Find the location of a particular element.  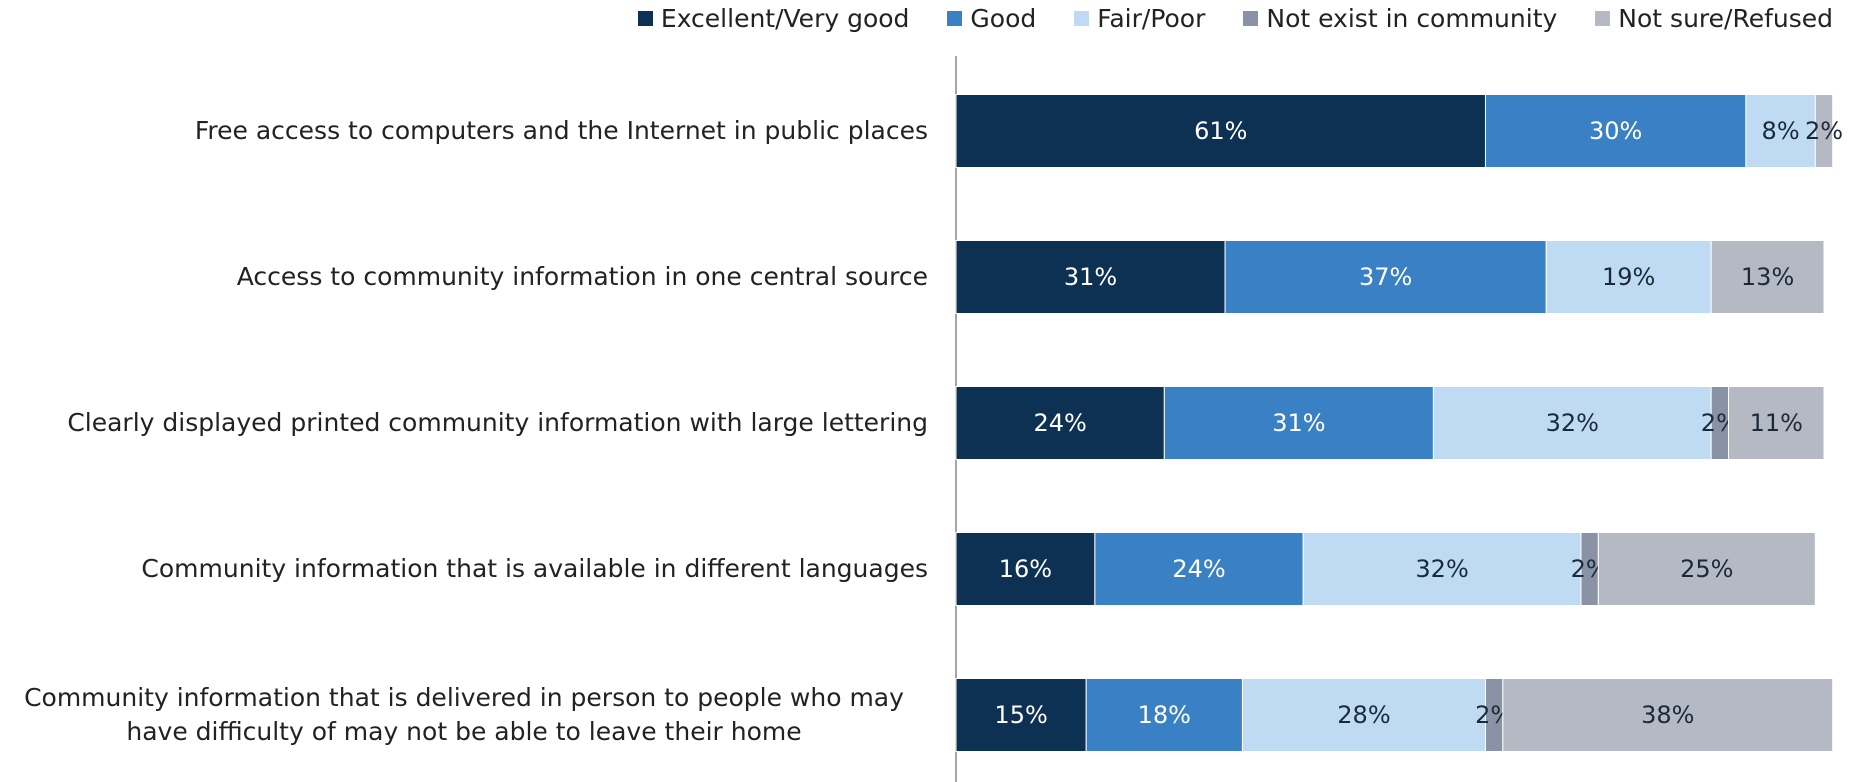

data-label: 25% is located at coordinates (1706, 569).